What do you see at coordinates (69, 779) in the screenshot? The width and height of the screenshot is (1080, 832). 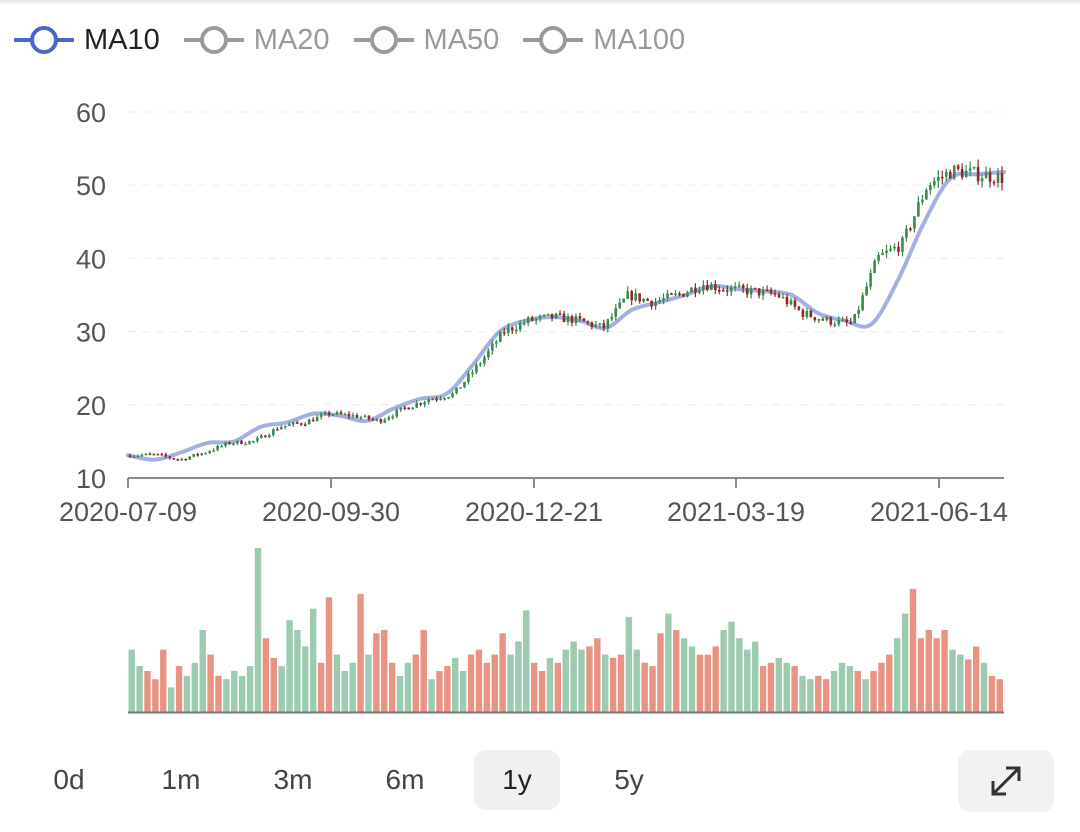 I see `range-0d: 0d` at bounding box center [69, 779].